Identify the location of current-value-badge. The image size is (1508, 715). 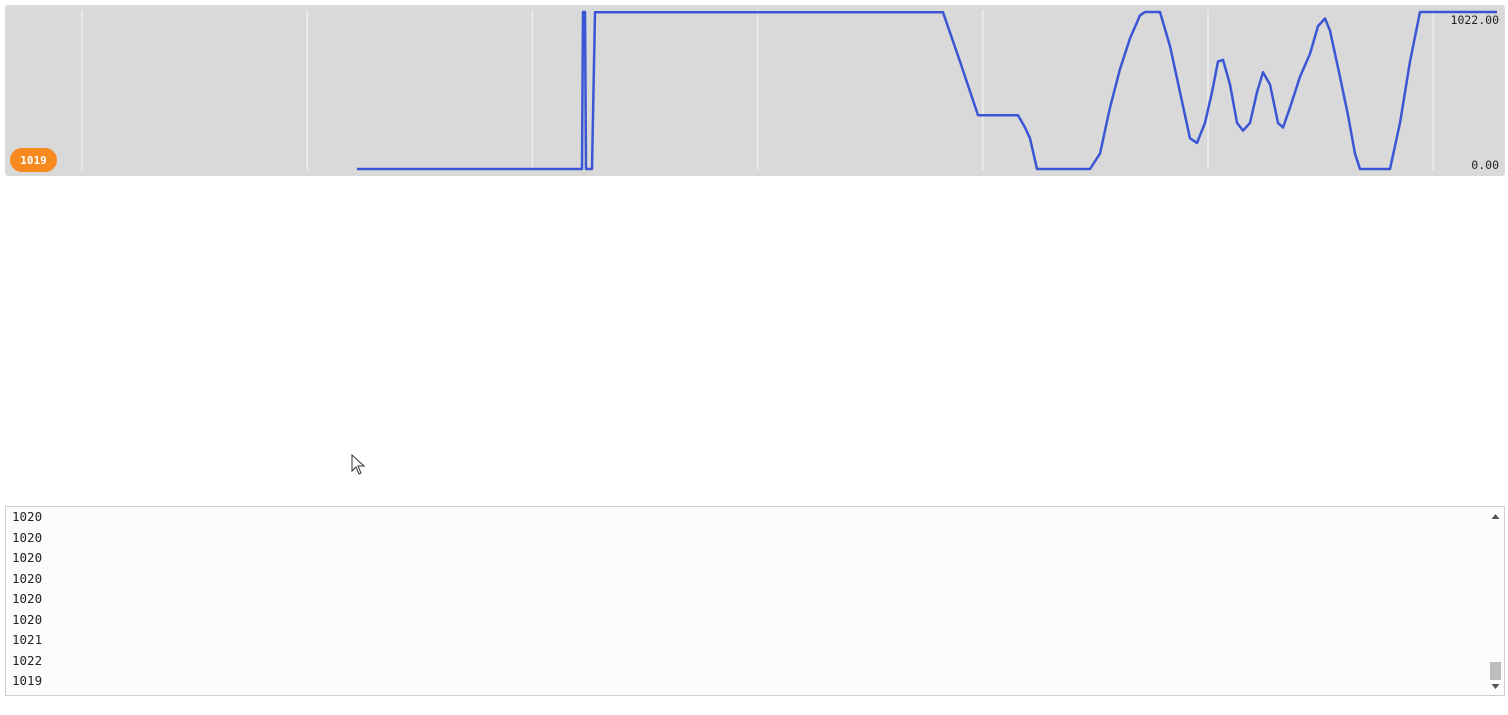
(33, 160).